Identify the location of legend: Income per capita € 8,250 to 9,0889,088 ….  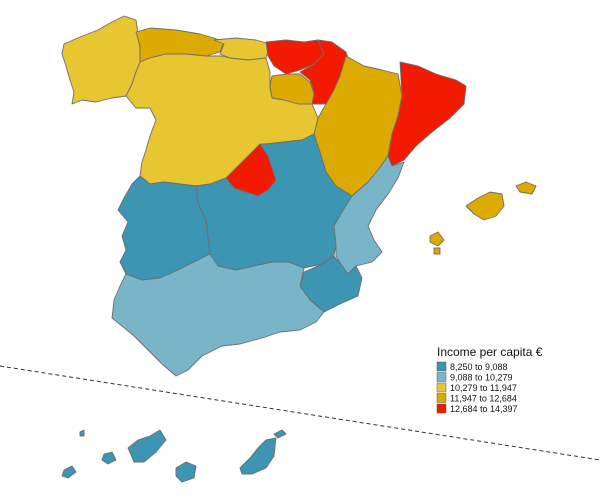
(489, 379).